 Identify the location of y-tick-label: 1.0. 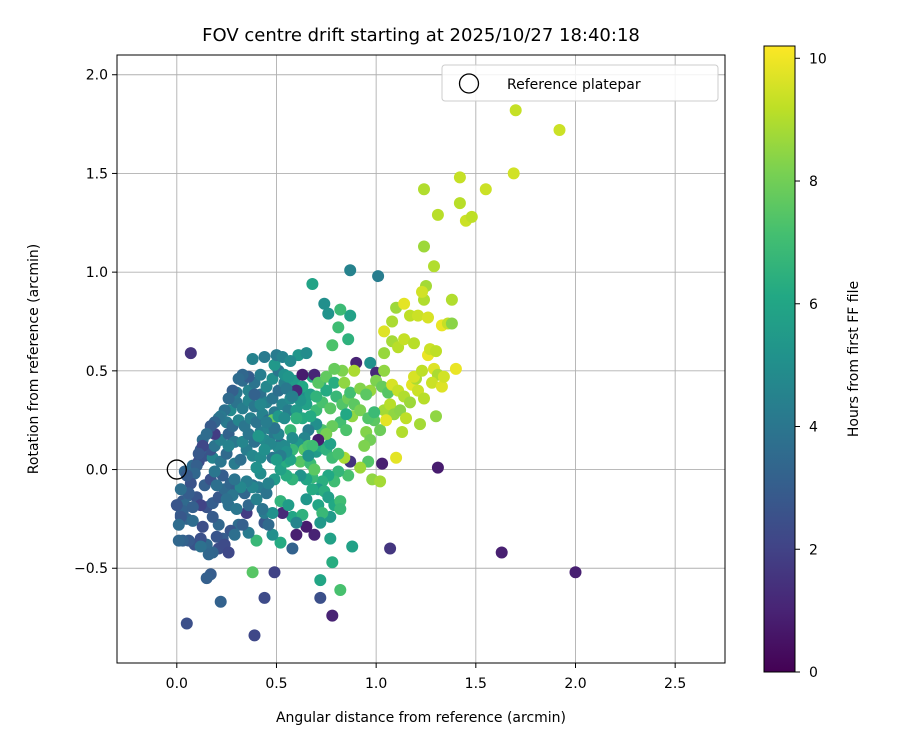
(97, 273).